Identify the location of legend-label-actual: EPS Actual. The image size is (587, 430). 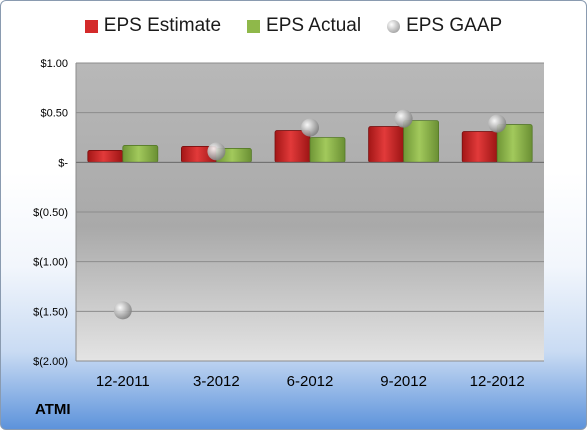
(314, 25).